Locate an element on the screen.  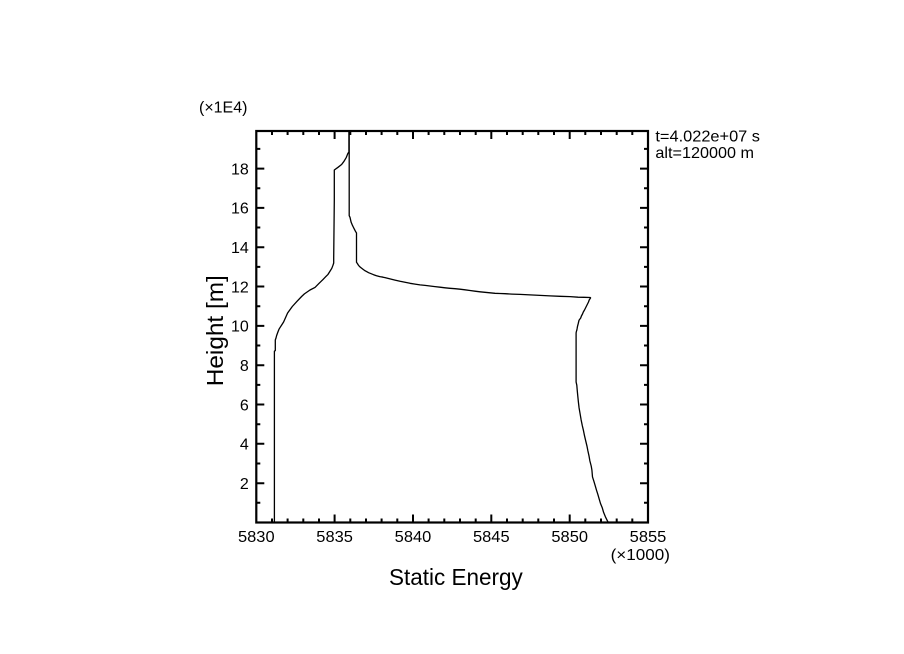
svg-text: 6 is located at coordinates (244, 405).